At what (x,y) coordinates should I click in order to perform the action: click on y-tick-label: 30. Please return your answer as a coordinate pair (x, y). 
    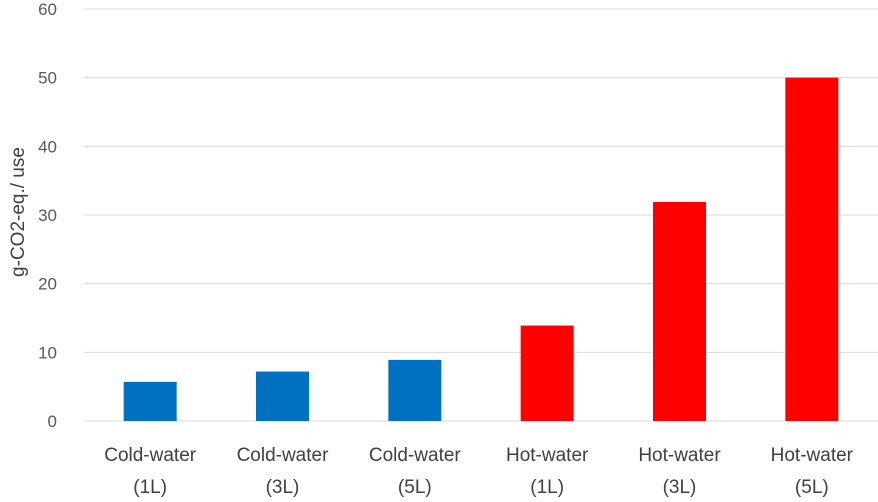
    Looking at the image, I should click on (47, 215).